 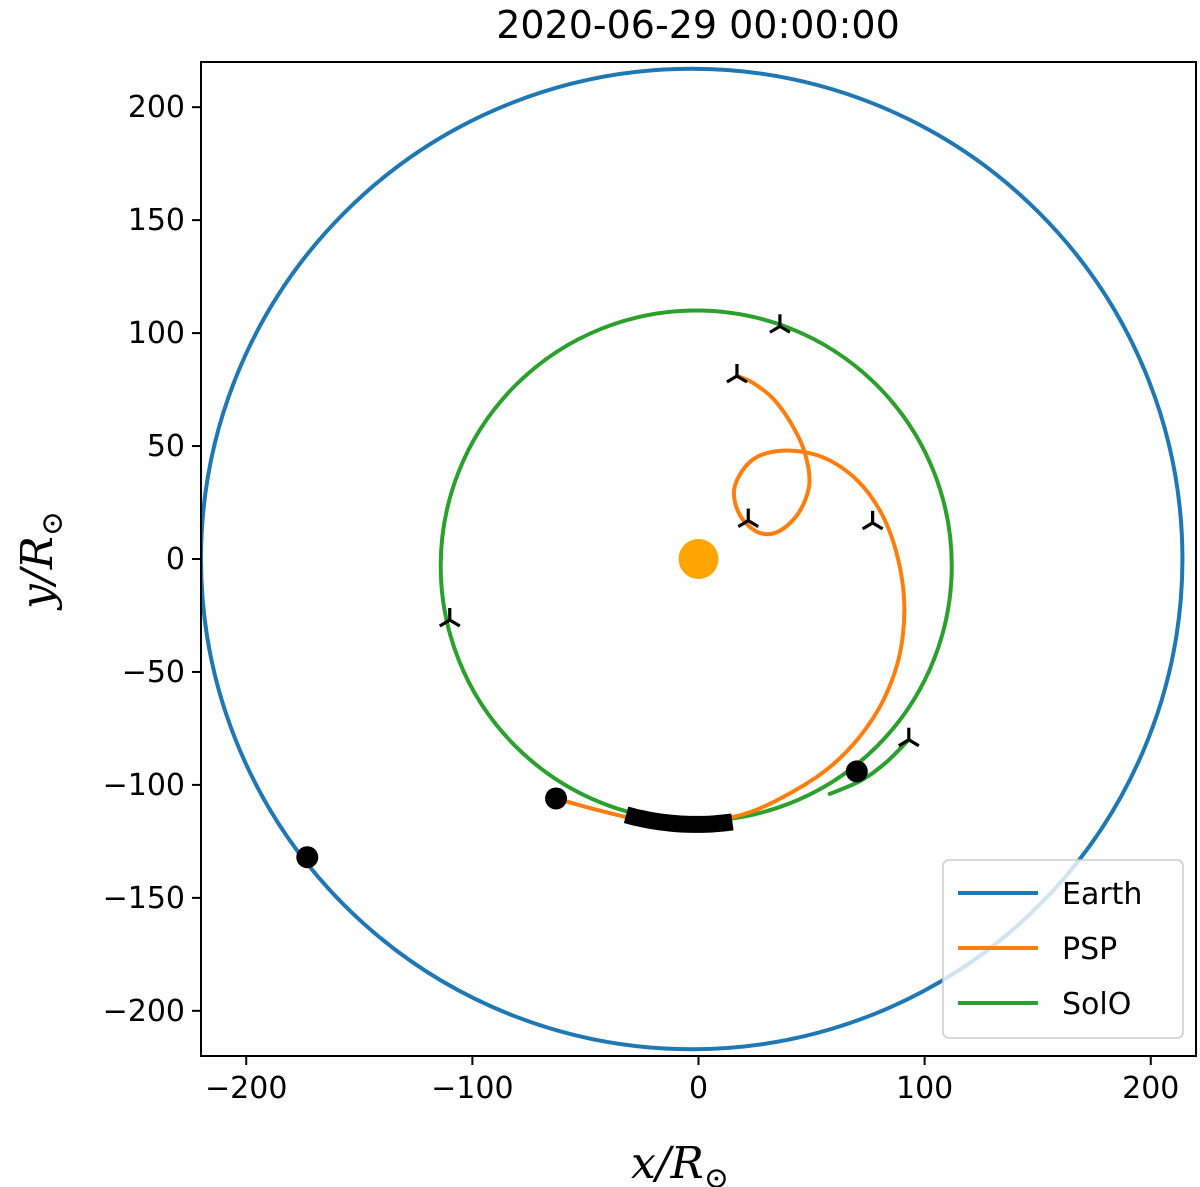 What do you see at coordinates (556, 798) in the screenshot?
I see `psp-position-marker` at bounding box center [556, 798].